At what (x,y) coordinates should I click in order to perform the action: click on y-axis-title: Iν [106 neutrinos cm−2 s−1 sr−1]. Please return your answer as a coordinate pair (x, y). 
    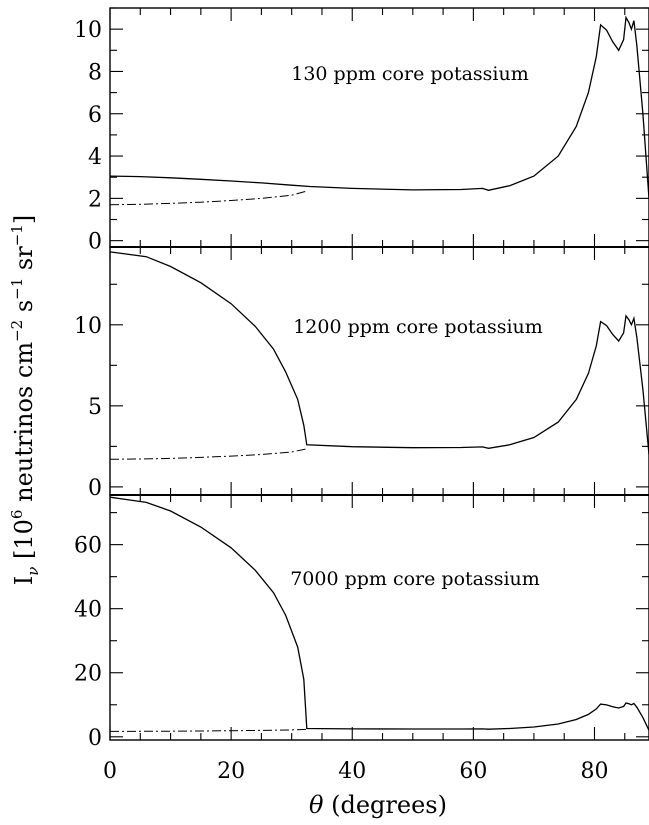
    Looking at the image, I should click on (25, 400).